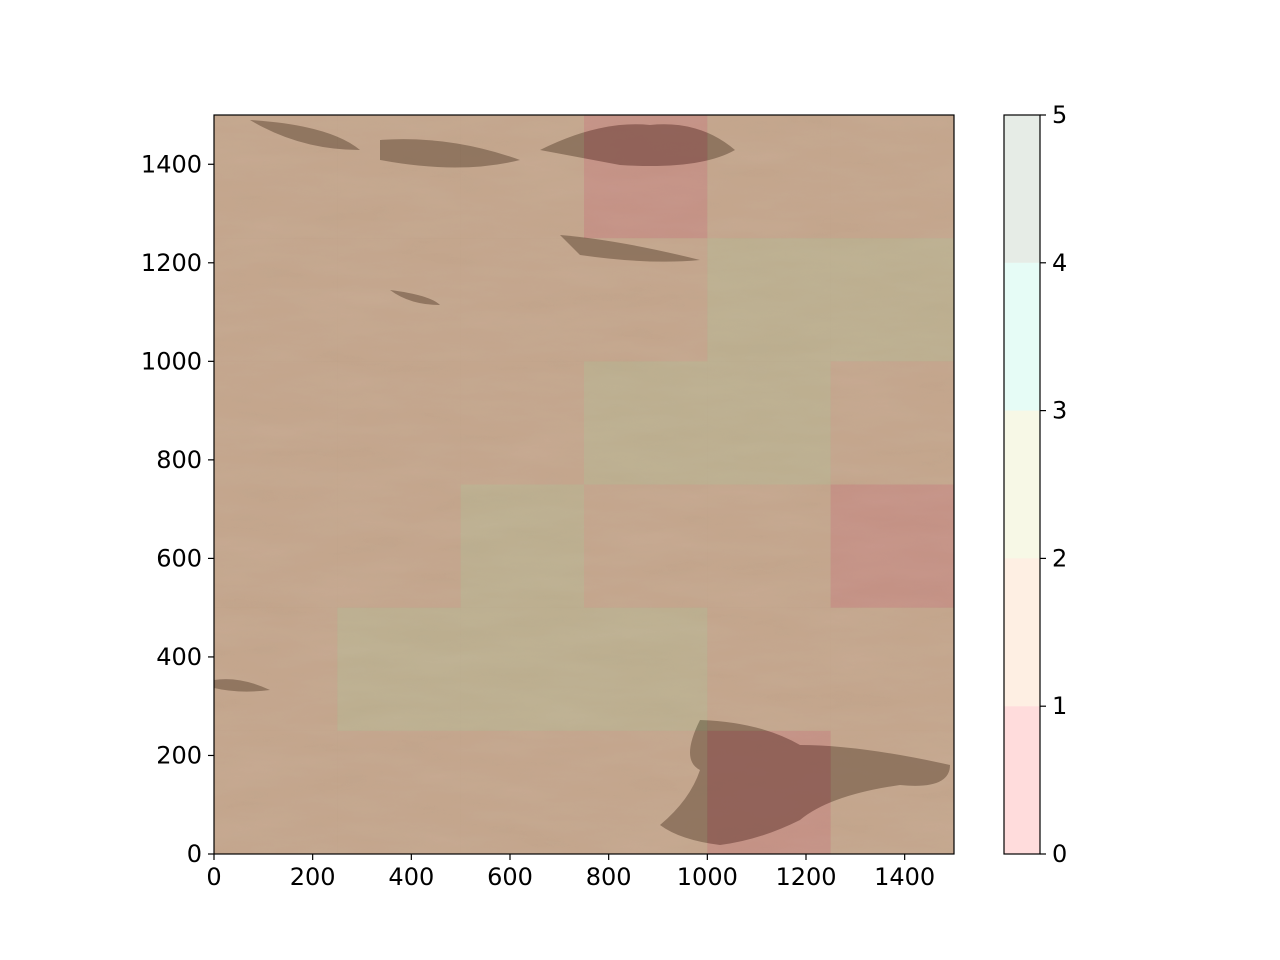 This screenshot has height=960, width=1280. I want to click on y-tick-label: 1400, so click(171, 164).